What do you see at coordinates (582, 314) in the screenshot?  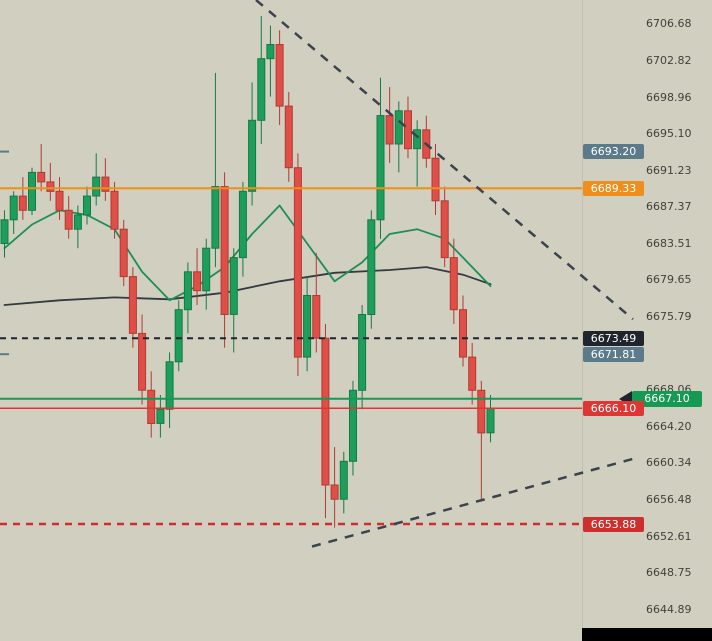 I see `axis-divider` at bounding box center [582, 314].